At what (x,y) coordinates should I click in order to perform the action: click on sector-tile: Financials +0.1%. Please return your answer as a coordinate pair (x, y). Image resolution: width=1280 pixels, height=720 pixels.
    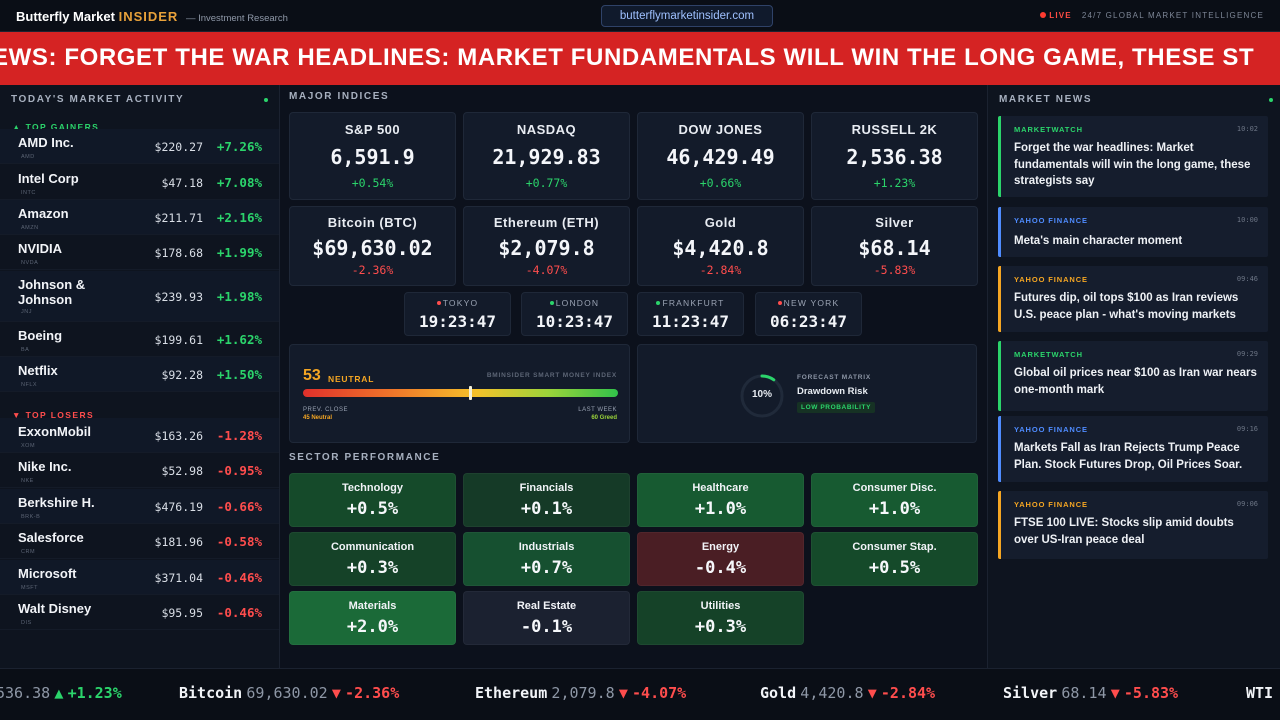
    Looking at the image, I should click on (546, 500).